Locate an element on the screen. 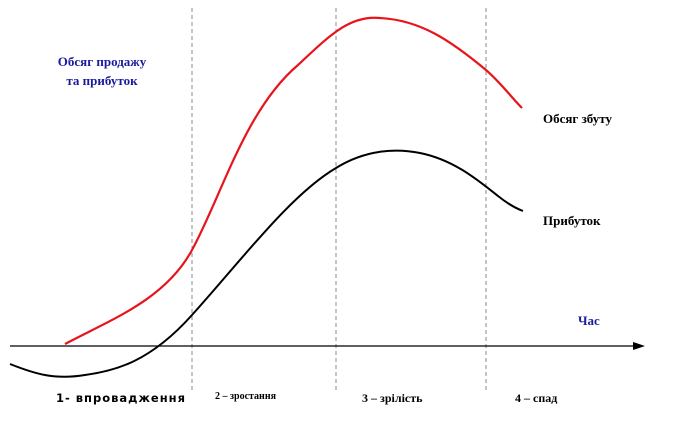  stage-label-maturity: 3 – зрілість is located at coordinates (392, 398).